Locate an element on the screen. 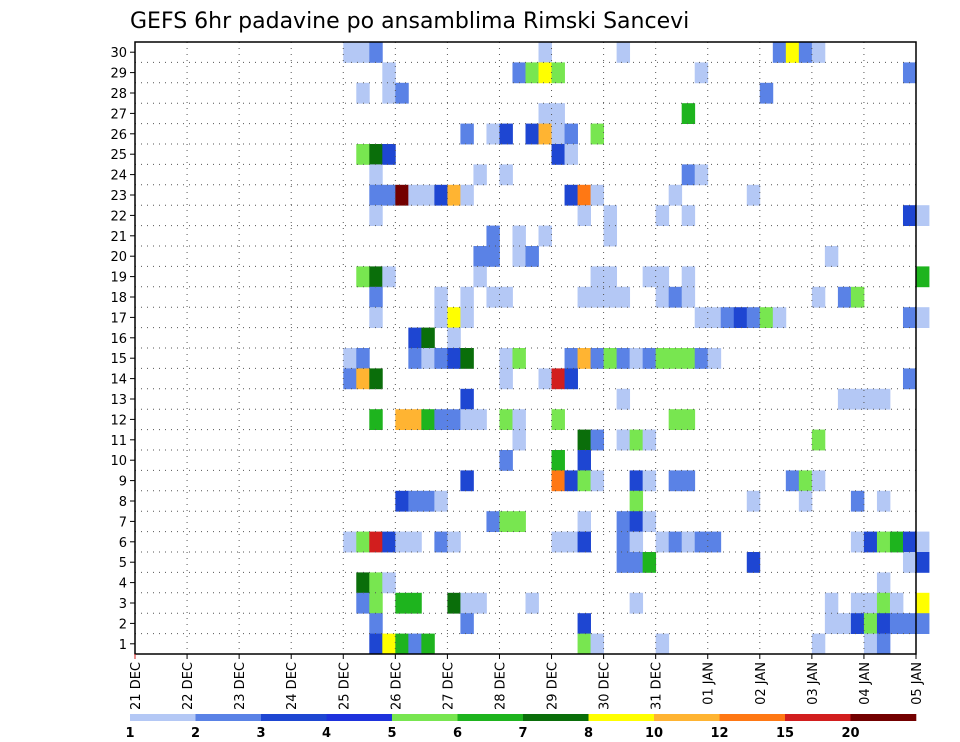 This screenshot has height=742, width=960. colorbar-label: 2 is located at coordinates (195, 733).